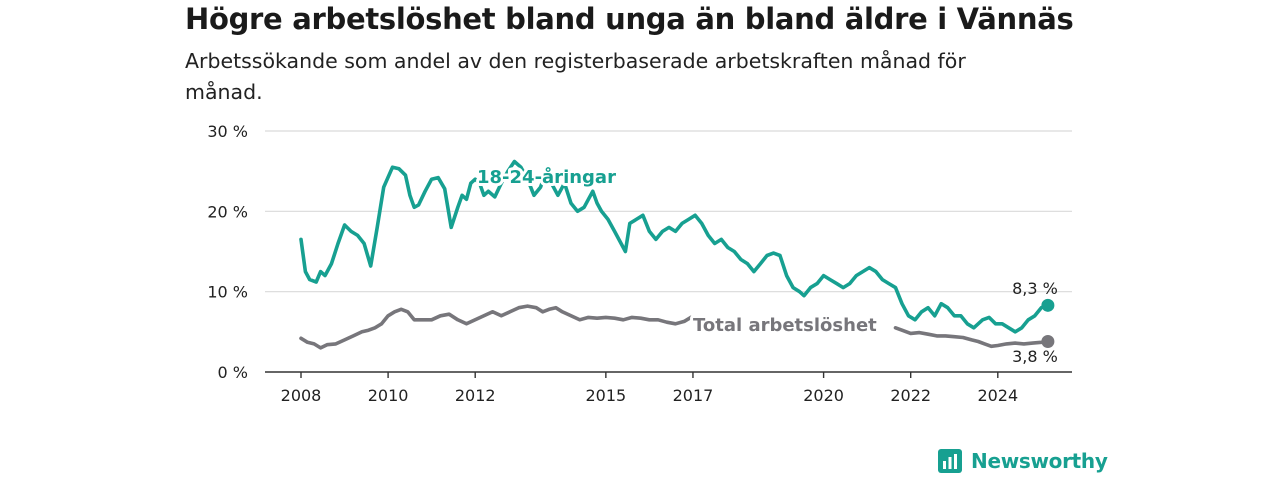 The width and height of the screenshot is (1280, 480). What do you see at coordinates (950, 461) in the screenshot?
I see `chart-bars-icon` at bounding box center [950, 461].